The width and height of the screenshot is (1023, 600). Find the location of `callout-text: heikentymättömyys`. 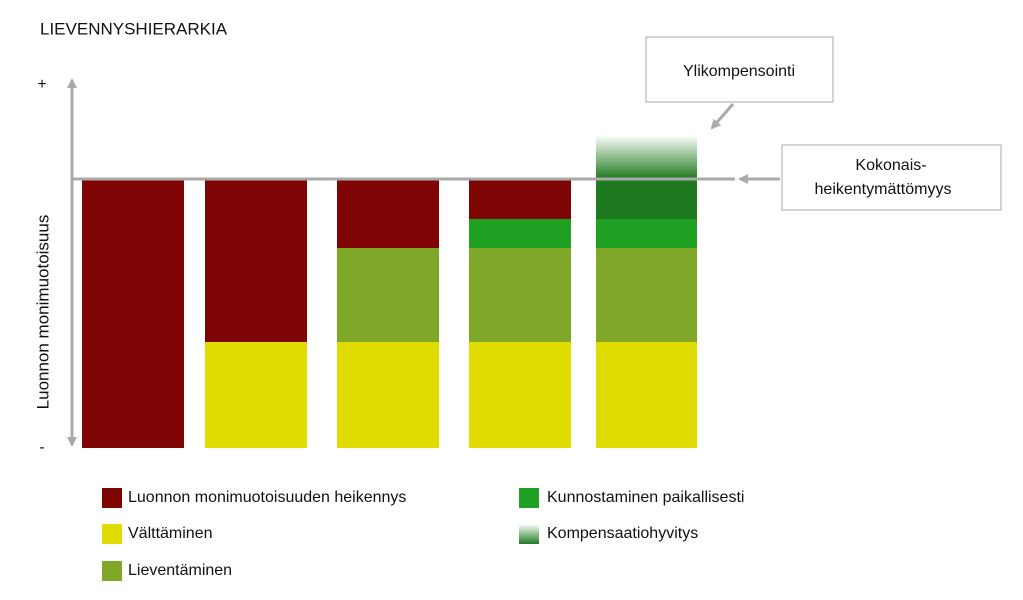

callout-text: heikentymättömyys is located at coordinates (883, 189).